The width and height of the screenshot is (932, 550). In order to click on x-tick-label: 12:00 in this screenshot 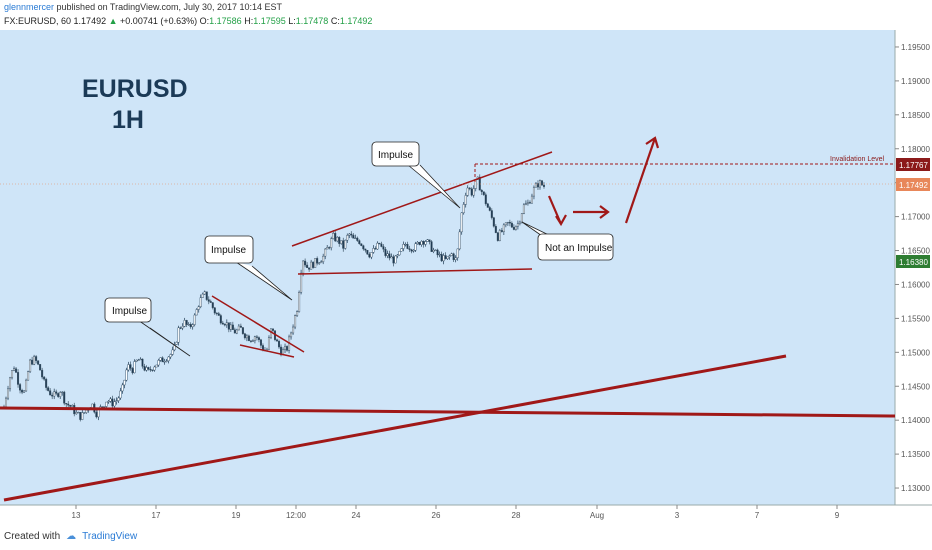, I will do `click(296, 515)`.